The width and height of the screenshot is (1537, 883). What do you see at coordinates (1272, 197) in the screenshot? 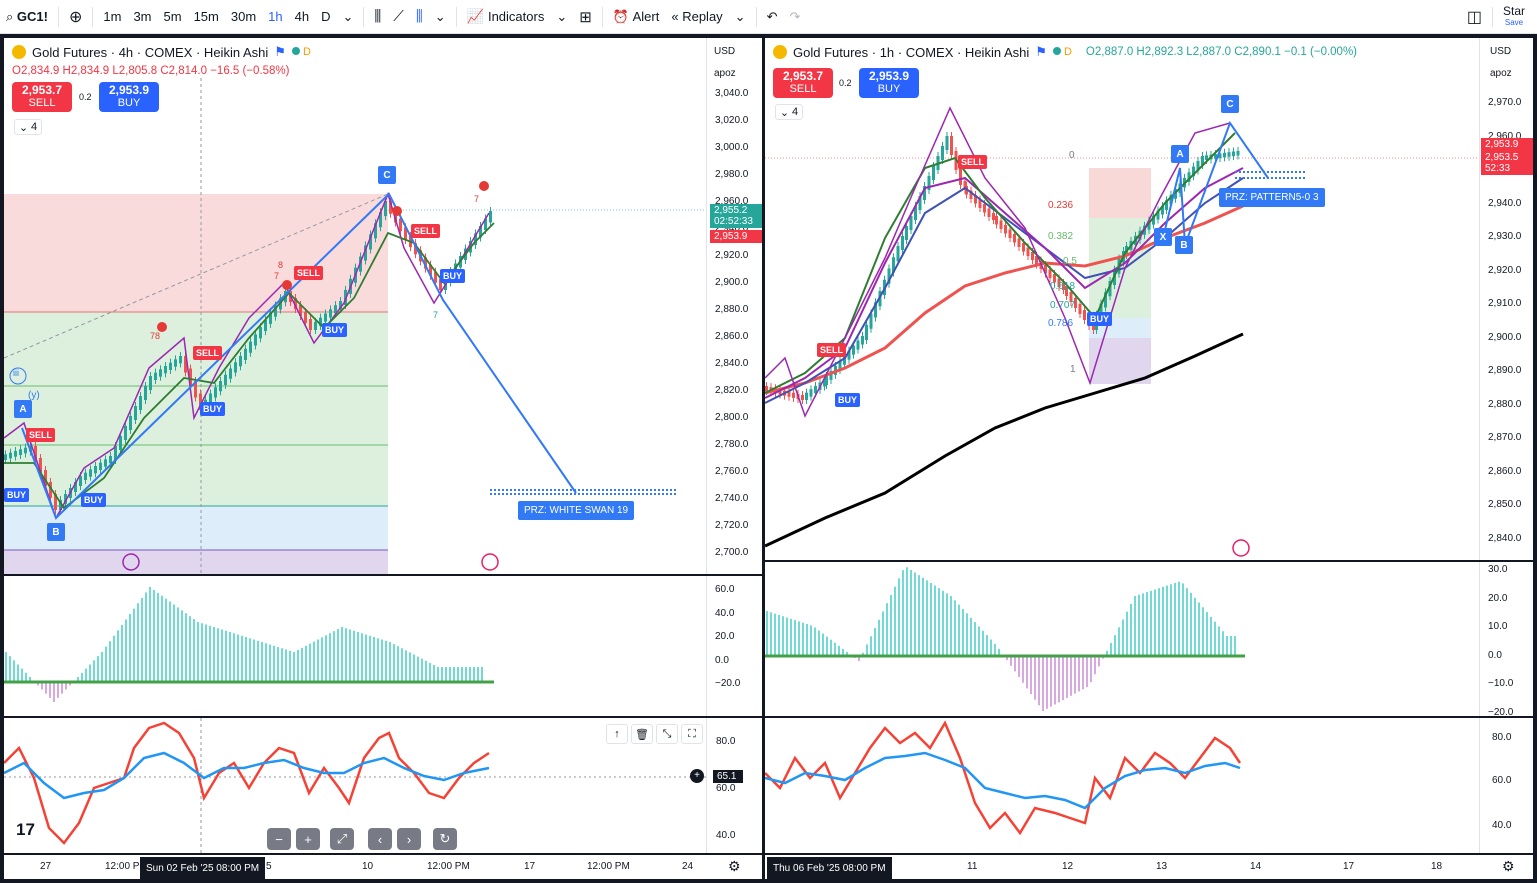
I see `prz-label: PRZ: PATTERN5-0 3` at bounding box center [1272, 197].